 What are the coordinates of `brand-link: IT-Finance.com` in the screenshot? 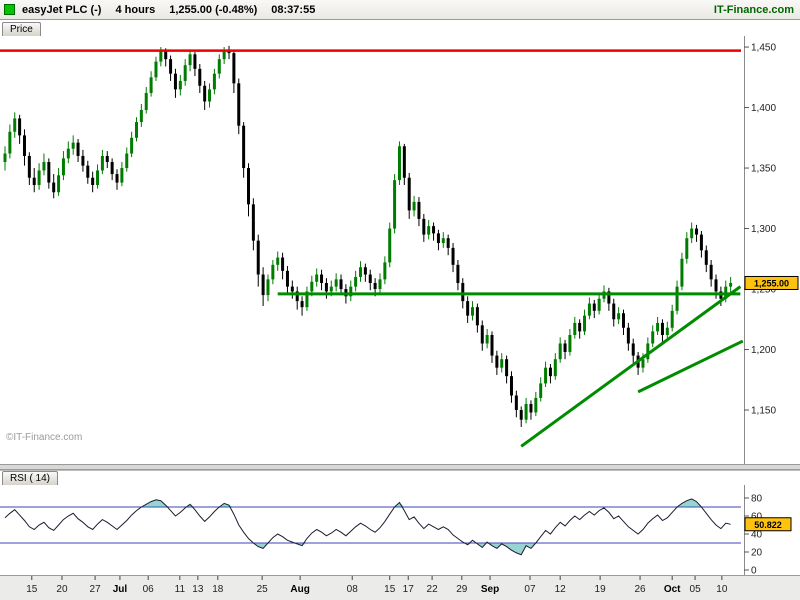 It's located at (753, 9).